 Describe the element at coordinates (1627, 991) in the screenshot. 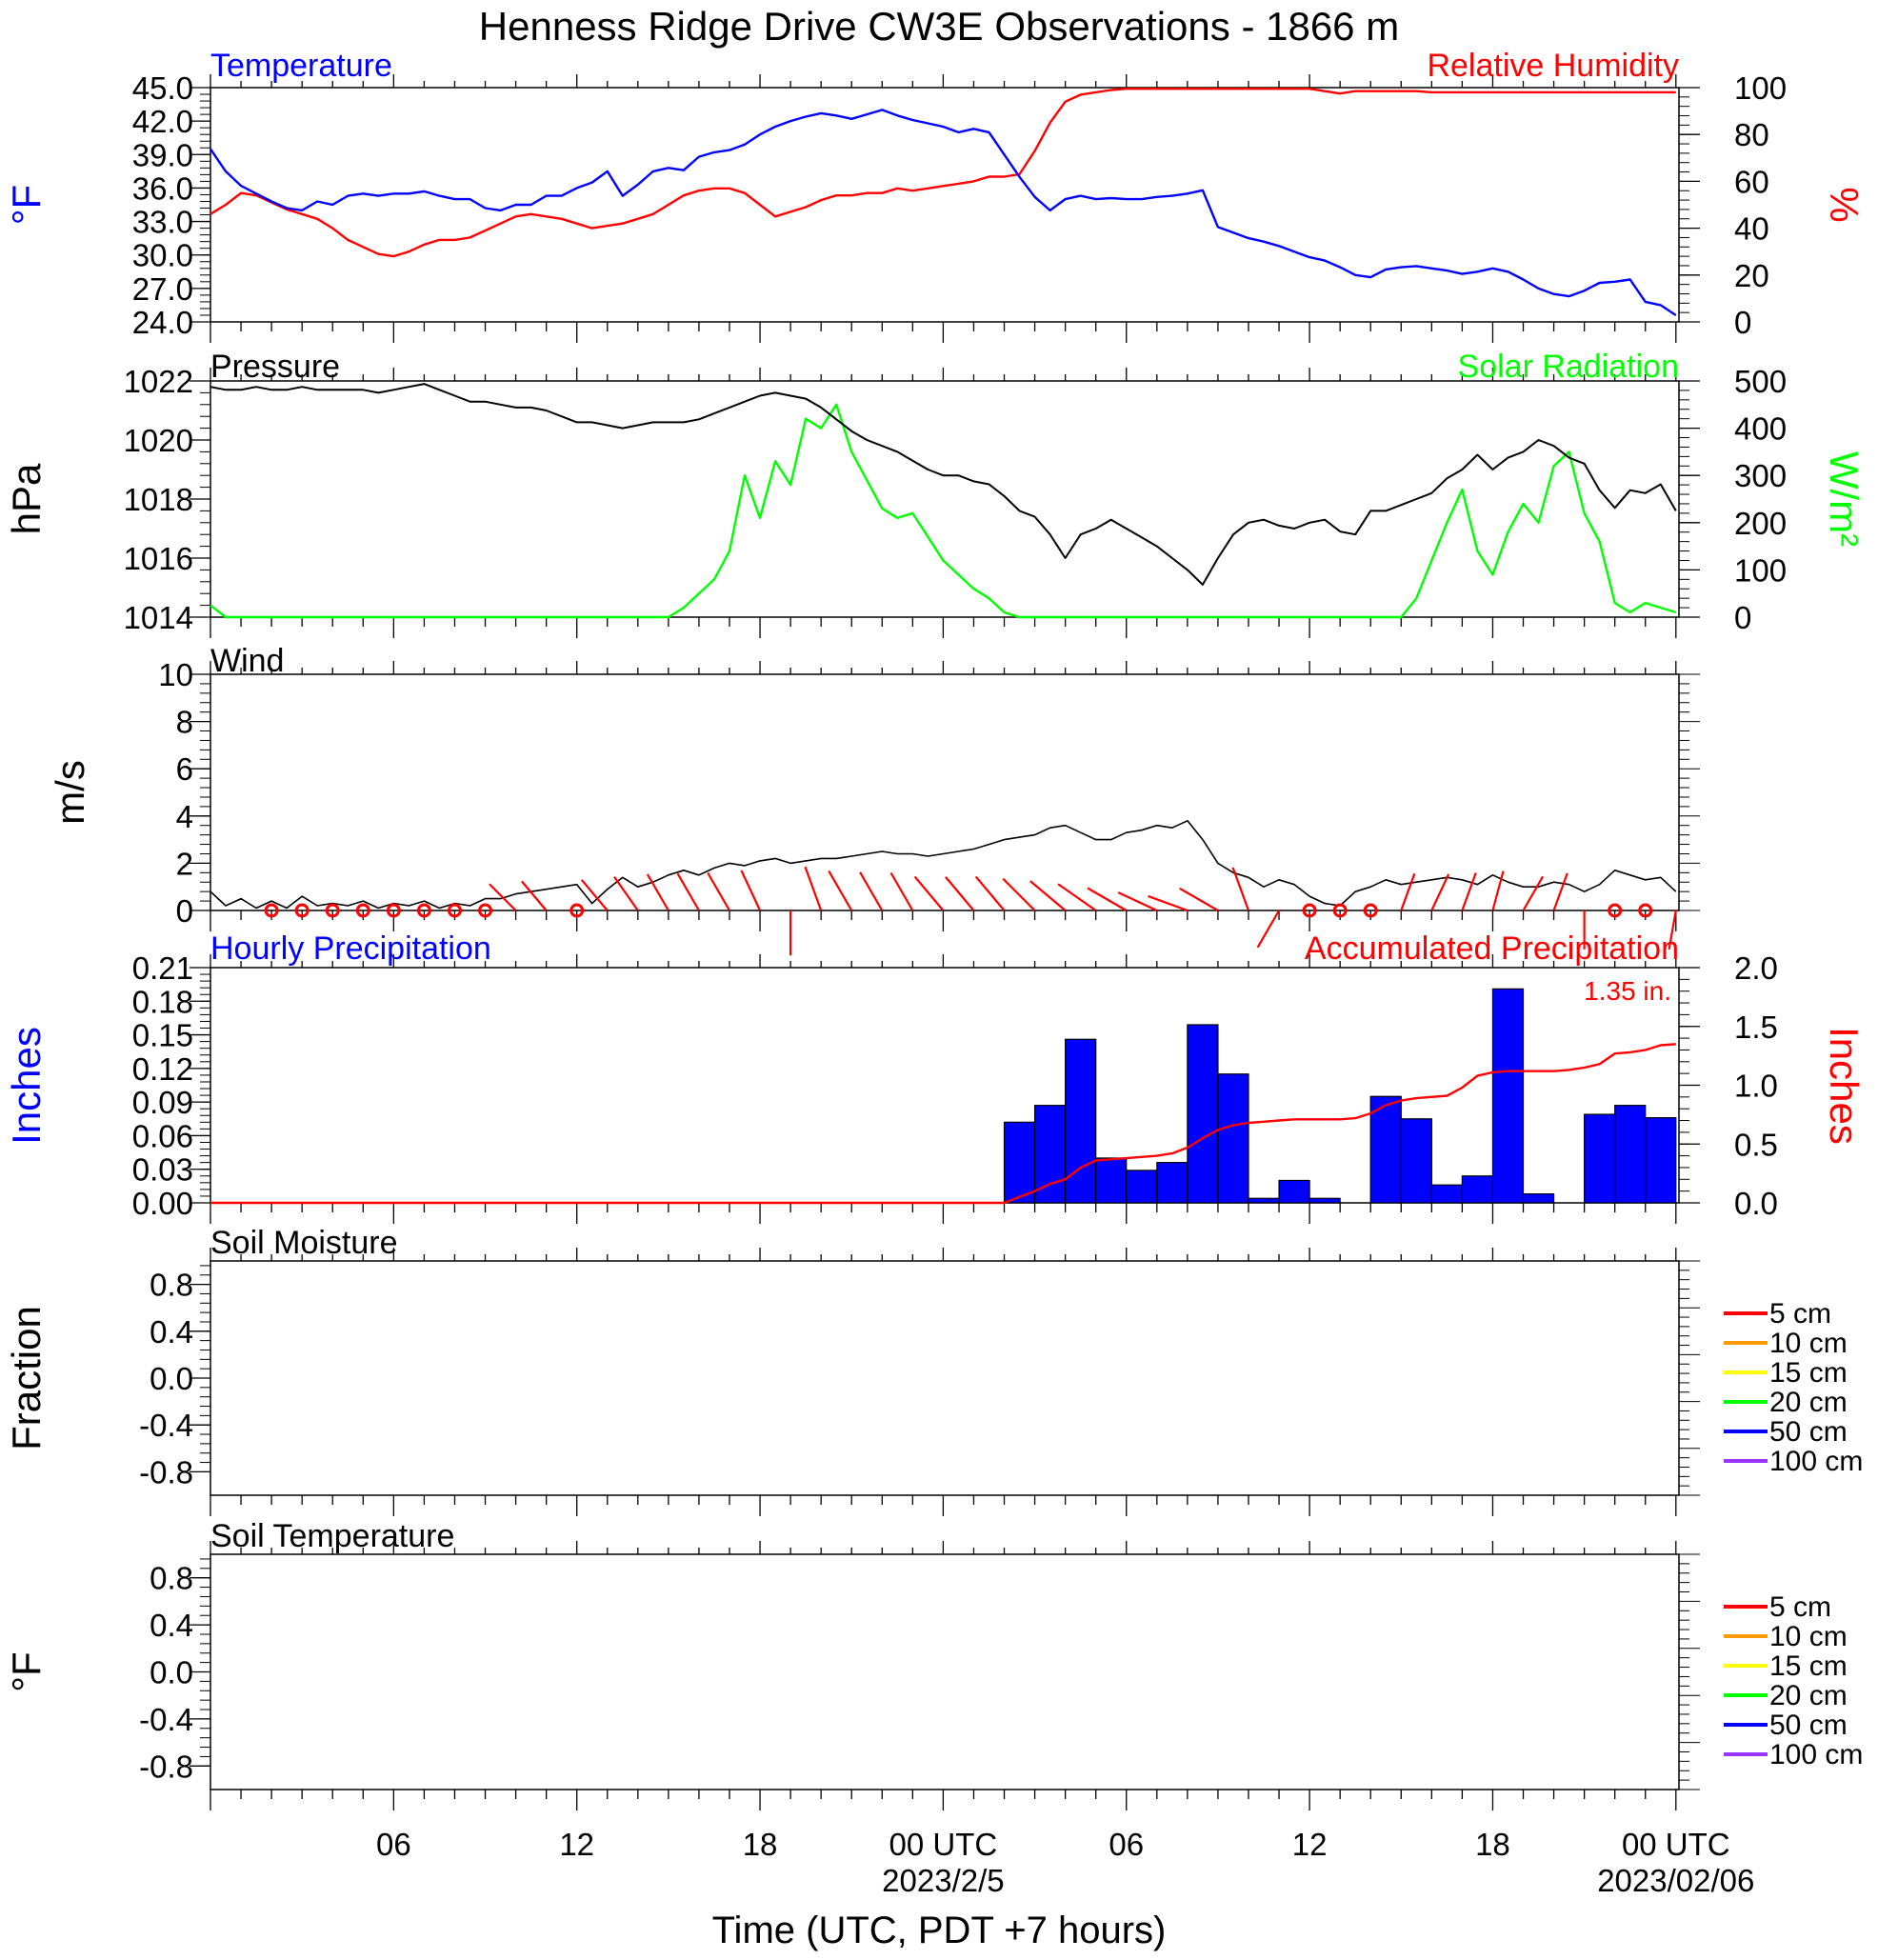

I see `accumulated-total-label: 1.35 in.` at that location.